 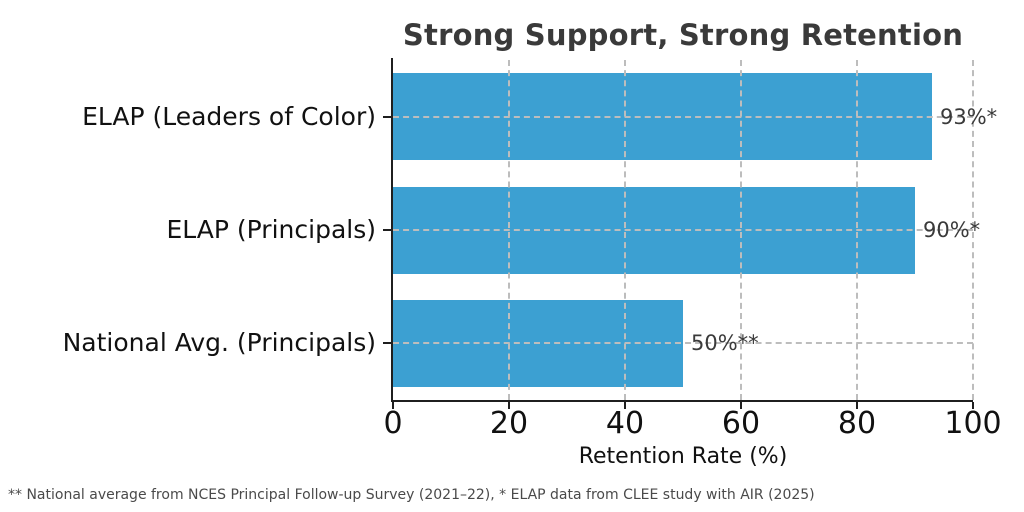 What do you see at coordinates (973, 230) in the screenshot?
I see `x-gridline` at bounding box center [973, 230].